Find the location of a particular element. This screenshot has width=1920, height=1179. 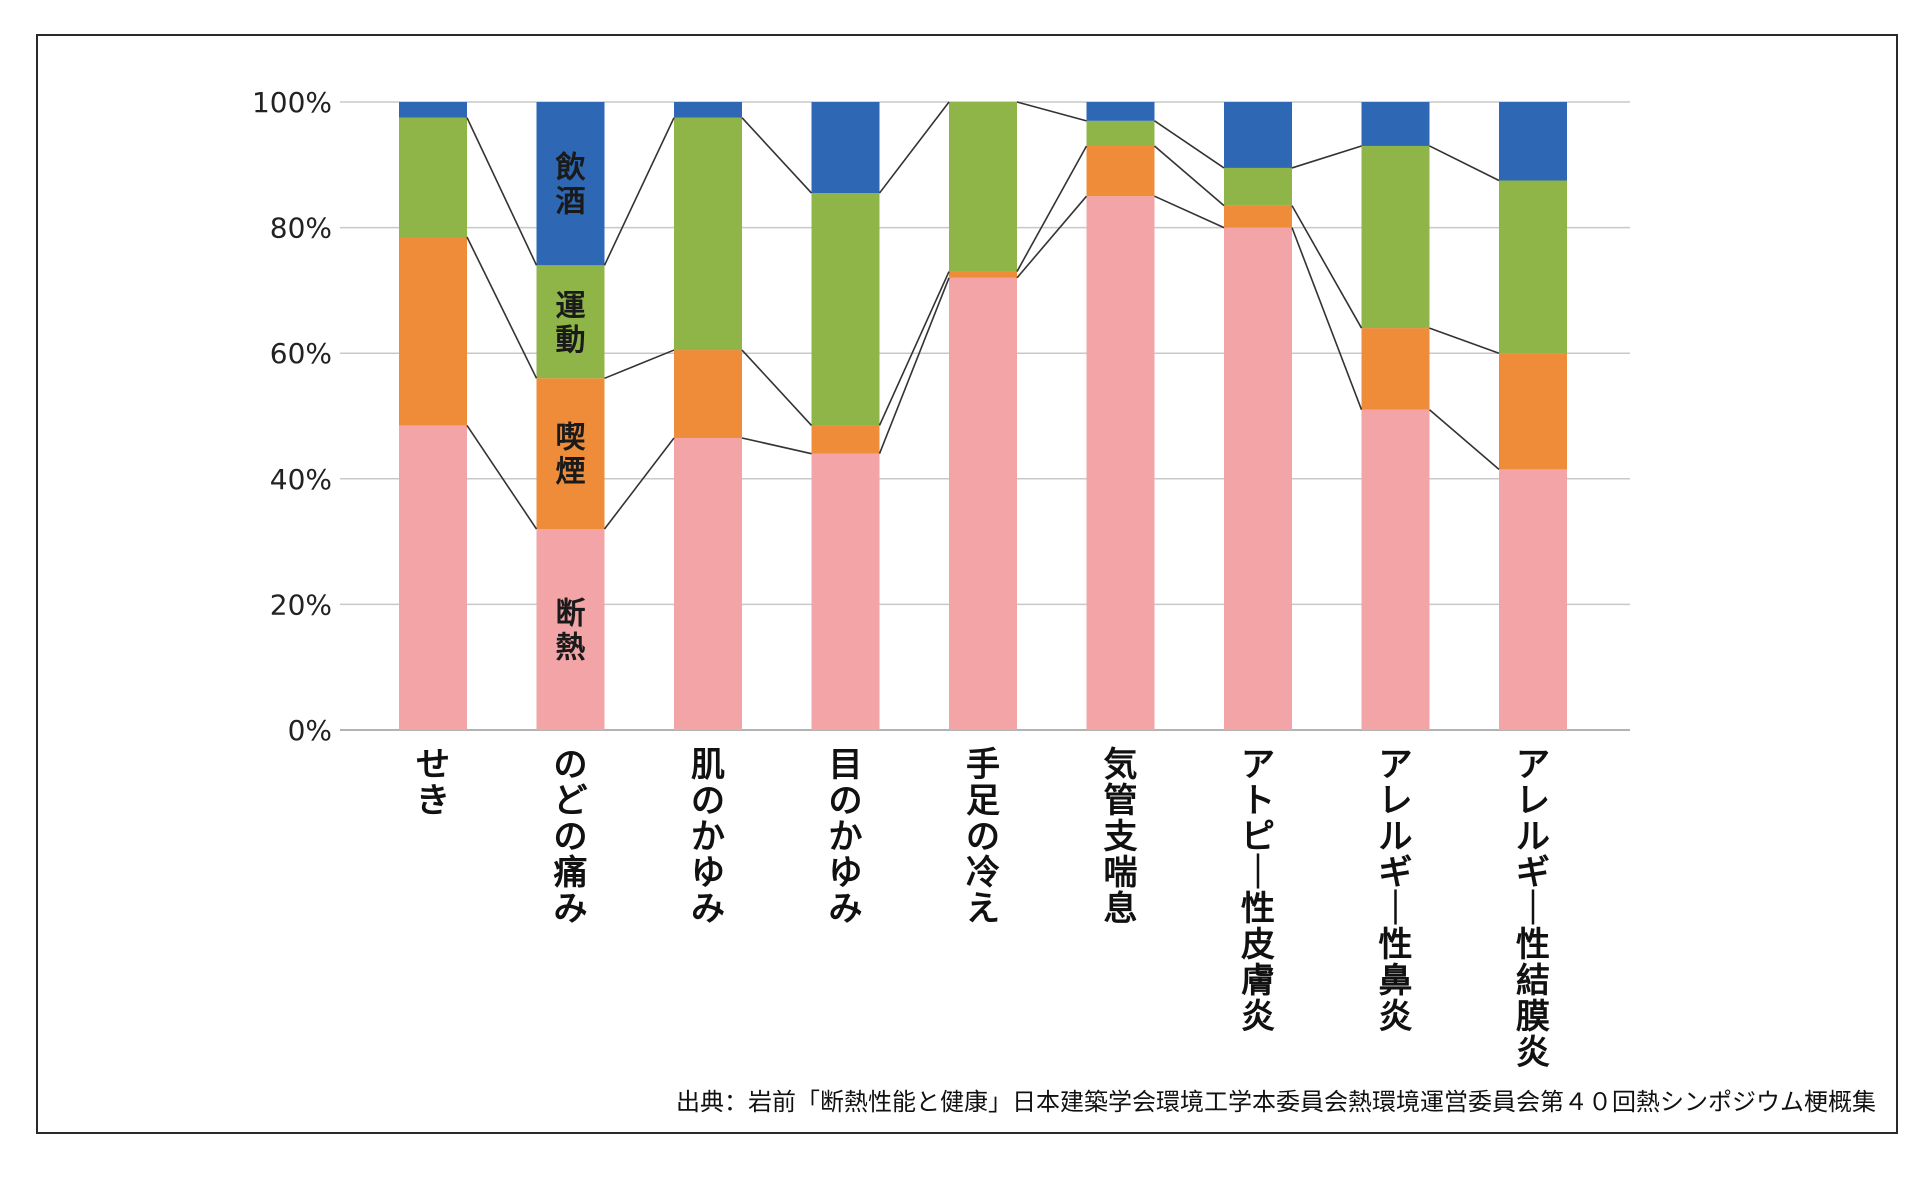

category-label: 肌のかゆみ is located at coordinates (708, 837).